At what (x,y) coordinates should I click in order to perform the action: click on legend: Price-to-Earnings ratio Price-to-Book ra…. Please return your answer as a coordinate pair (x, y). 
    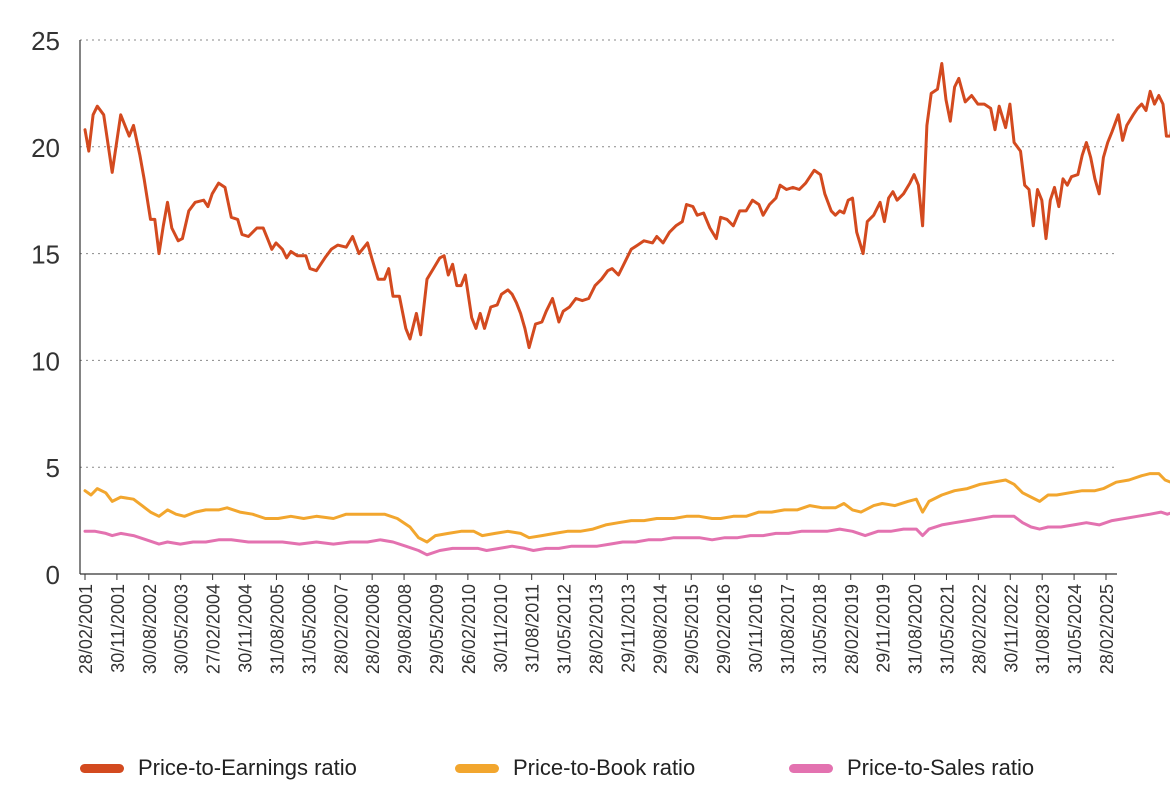
    Looking at the image, I should click on (585, 768).